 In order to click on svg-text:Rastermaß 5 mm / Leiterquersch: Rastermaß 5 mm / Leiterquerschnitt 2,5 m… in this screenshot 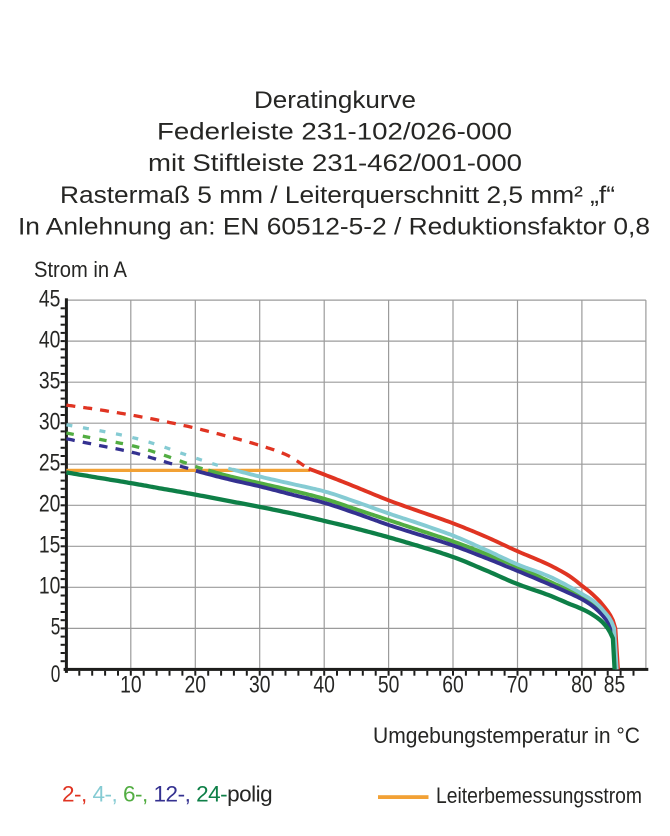, I will do `click(337, 195)`.